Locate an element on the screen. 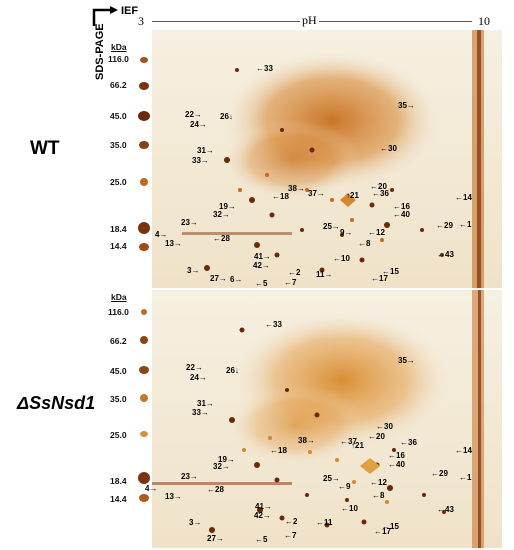  marker-45-wt: 45.0 is located at coordinates (118, 116).